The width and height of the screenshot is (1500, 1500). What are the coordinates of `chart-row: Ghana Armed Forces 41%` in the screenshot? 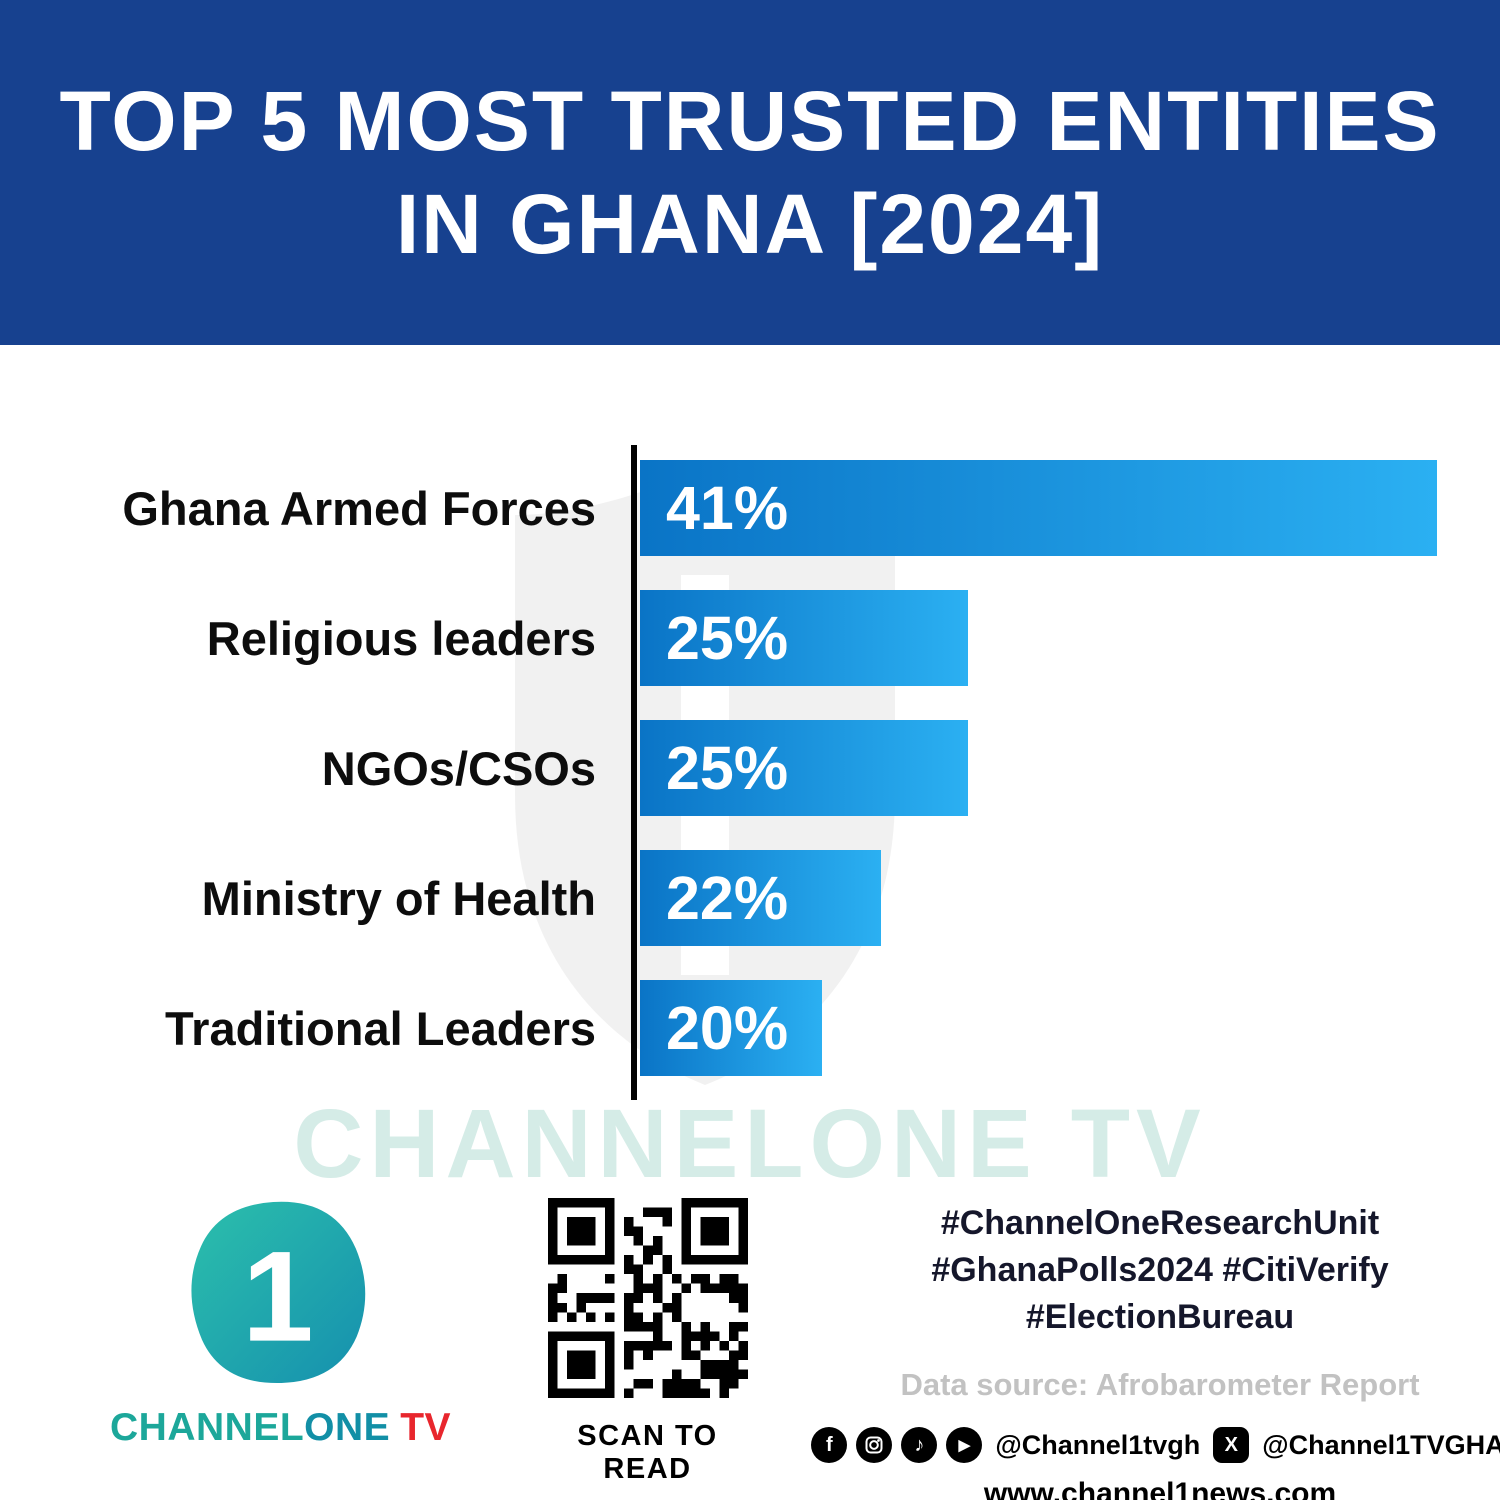 It's located at (750, 508).